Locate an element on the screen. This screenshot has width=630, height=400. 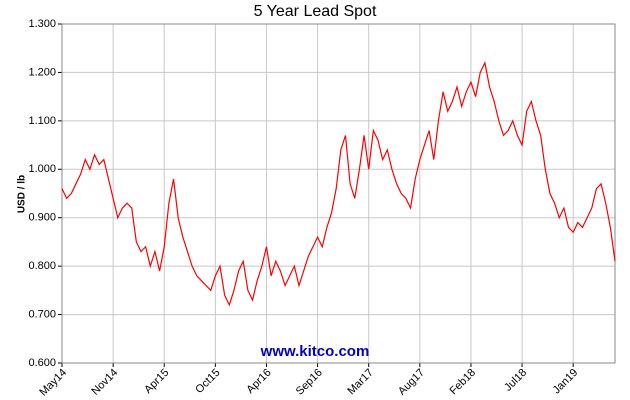
y-tick-label: 0.700 is located at coordinates (42, 314).